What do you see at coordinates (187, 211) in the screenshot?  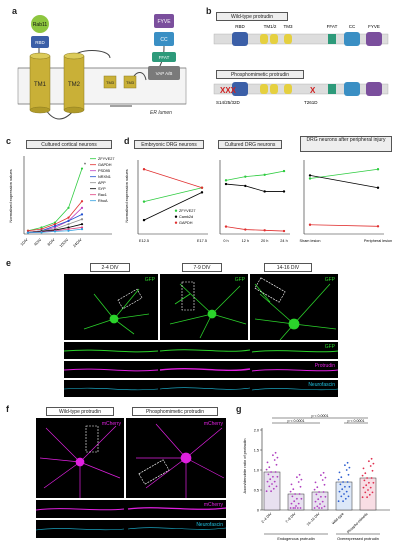 I see `d-legend-label: ZFYVE27` at bounding box center [187, 211].